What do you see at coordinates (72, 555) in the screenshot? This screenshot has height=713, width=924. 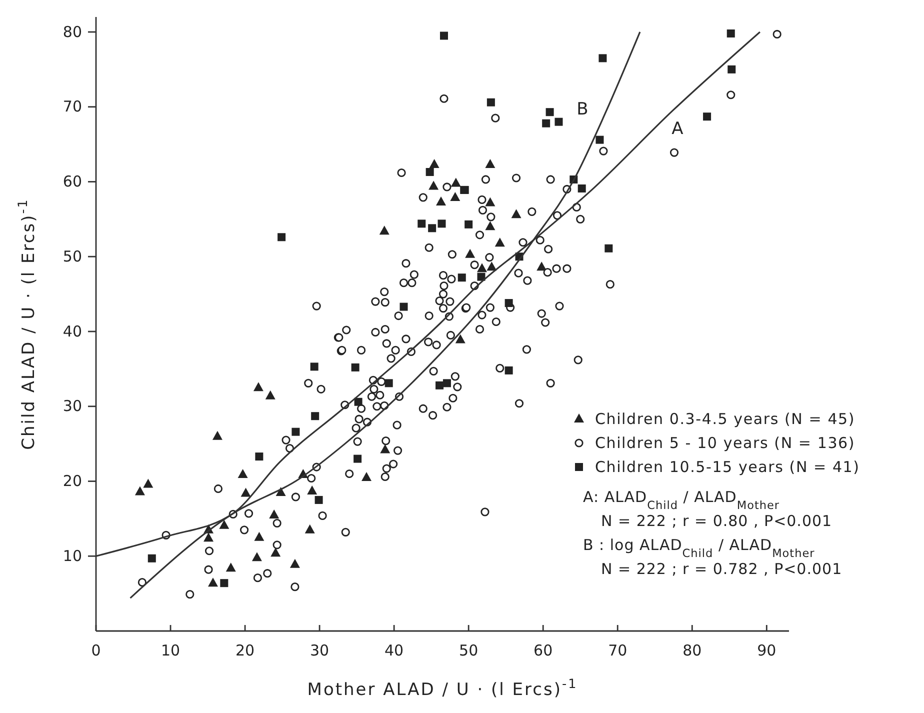 I see `y-tick-label: 10` at bounding box center [72, 555].